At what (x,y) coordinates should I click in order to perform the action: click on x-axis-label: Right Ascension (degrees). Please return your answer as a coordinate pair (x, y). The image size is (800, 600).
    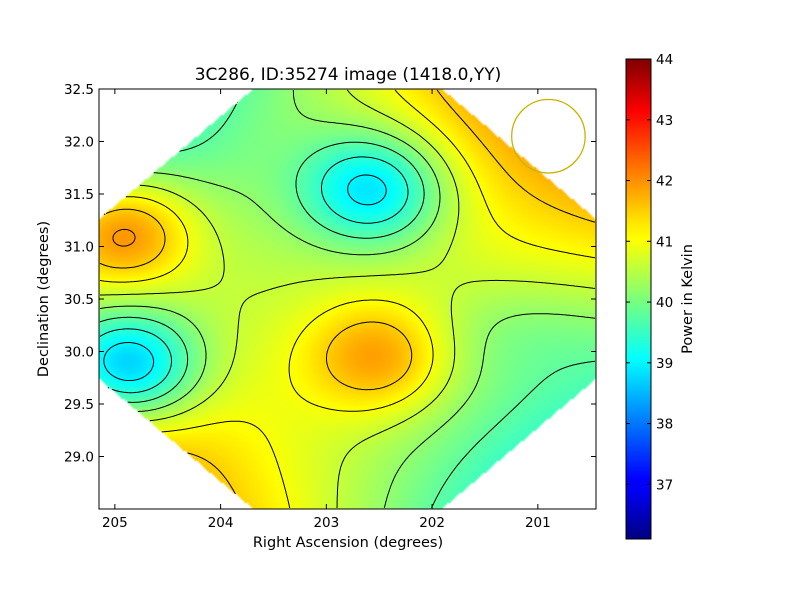
    Looking at the image, I should click on (348, 543).